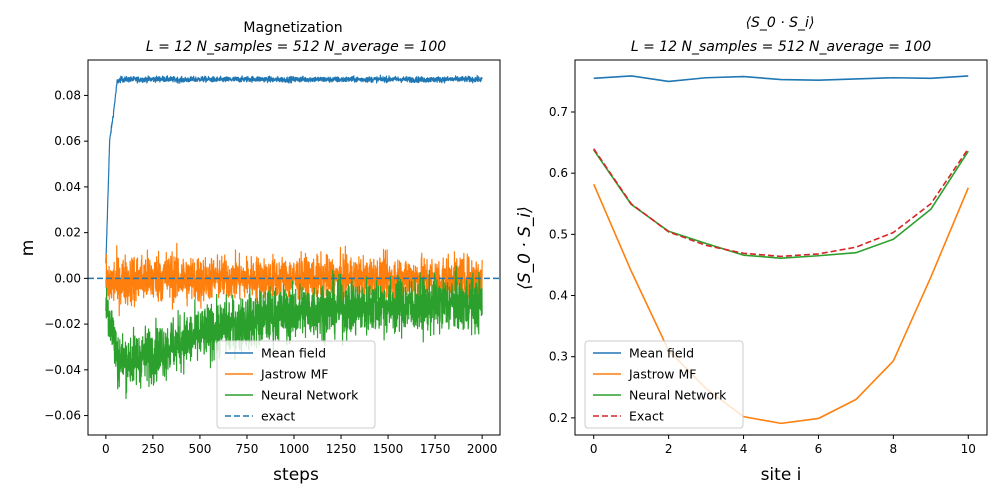  What do you see at coordinates (152, 449) in the screenshot?
I see `magnetization-xtick-label: 250` at bounding box center [152, 449].